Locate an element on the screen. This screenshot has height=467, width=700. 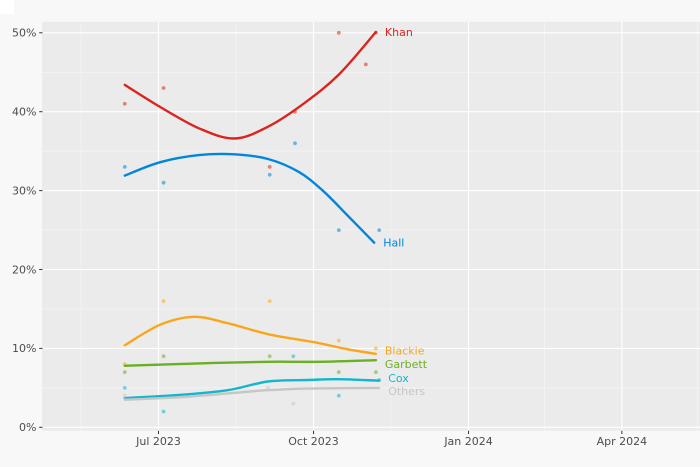
trend-line-blackie is located at coordinates (250, 335).